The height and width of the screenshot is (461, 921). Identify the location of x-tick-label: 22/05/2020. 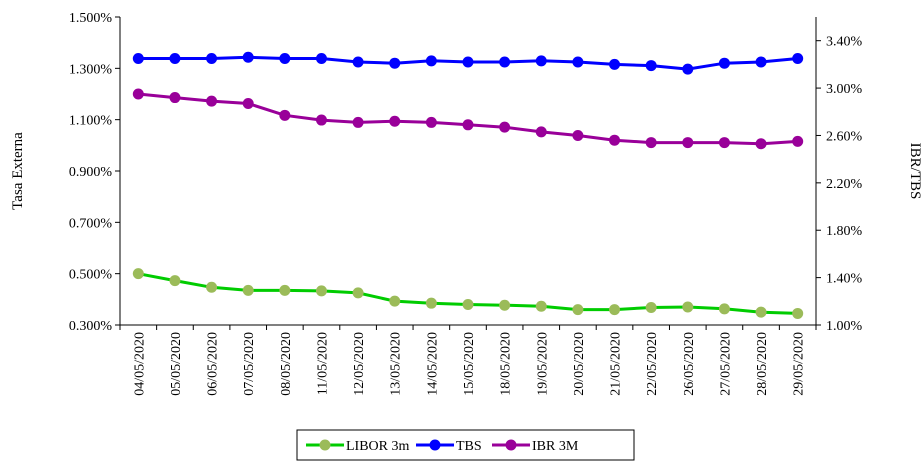
(652, 364).